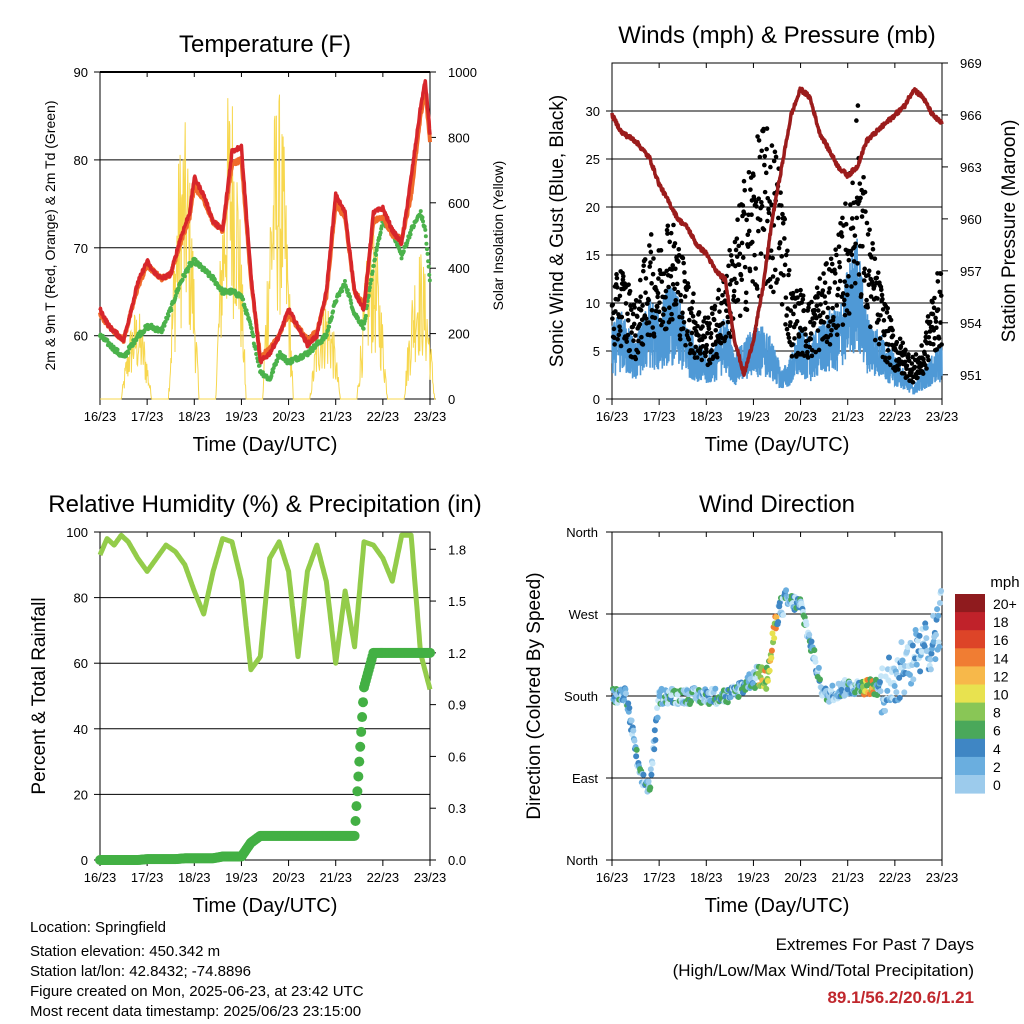 Image resolution: width=1024 pixels, height=1024 pixels. I want to click on y-axis-label: Percent & Total Rainfall, so click(39, 695).